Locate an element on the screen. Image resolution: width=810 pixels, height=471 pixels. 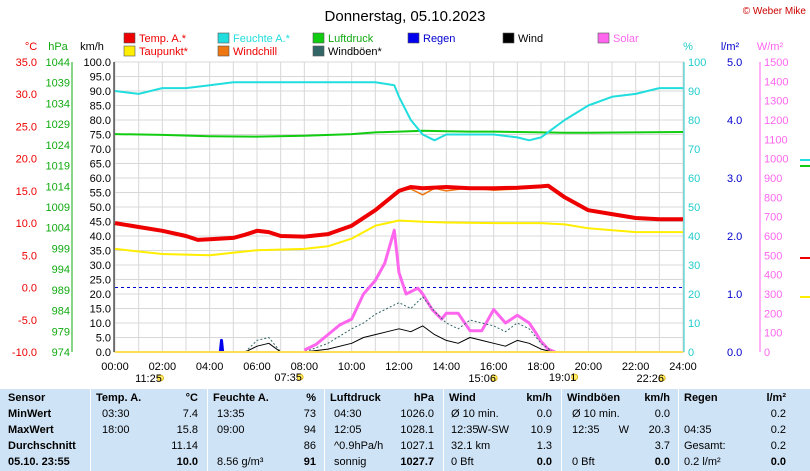
time-tick-label: 24:00 is located at coordinates (683, 367).